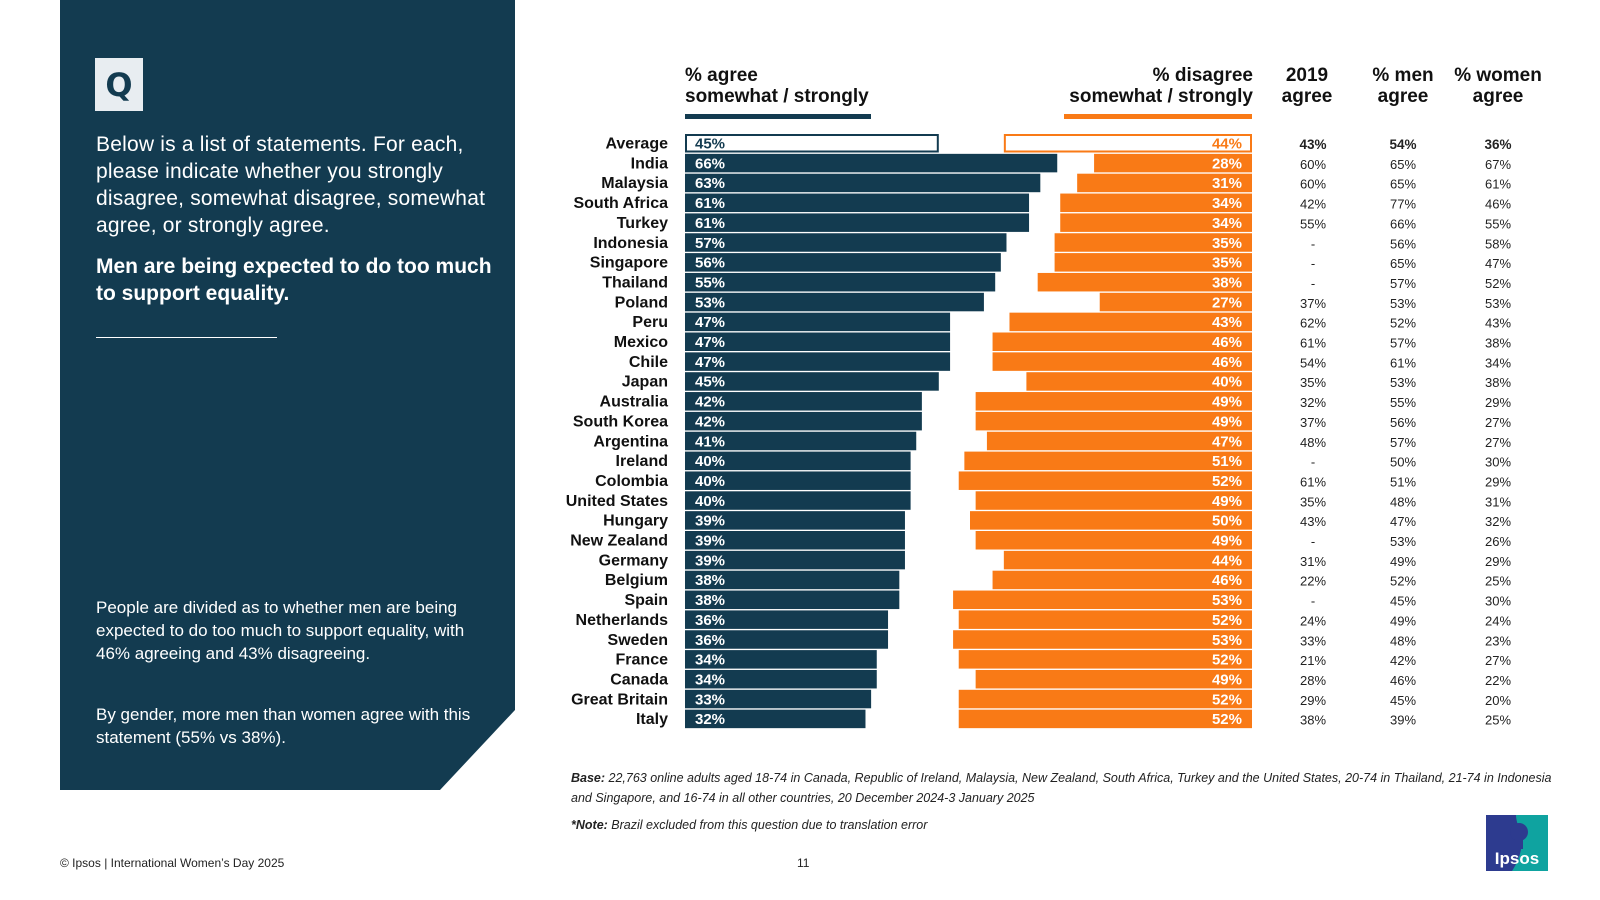  Describe the element at coordinates (710, 699) in the screenshot. I see `agree-value-label: 33%` at that location.